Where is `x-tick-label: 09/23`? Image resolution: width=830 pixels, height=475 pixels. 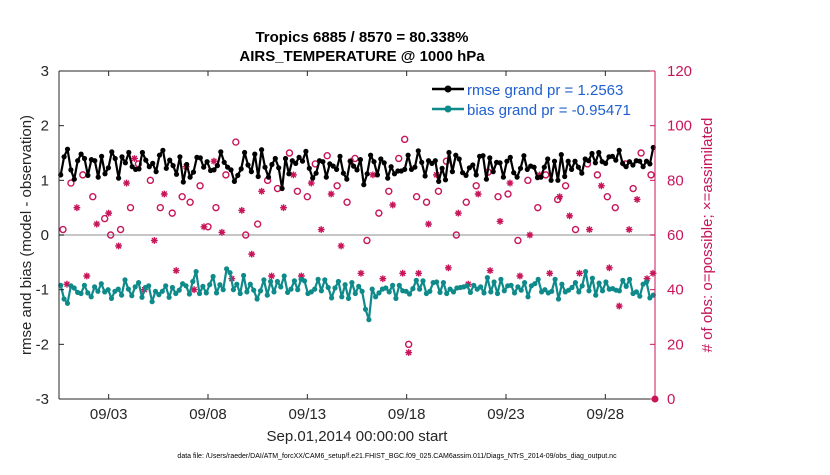 x-tick-label: 09/23 is located at coordinates (506, 414).